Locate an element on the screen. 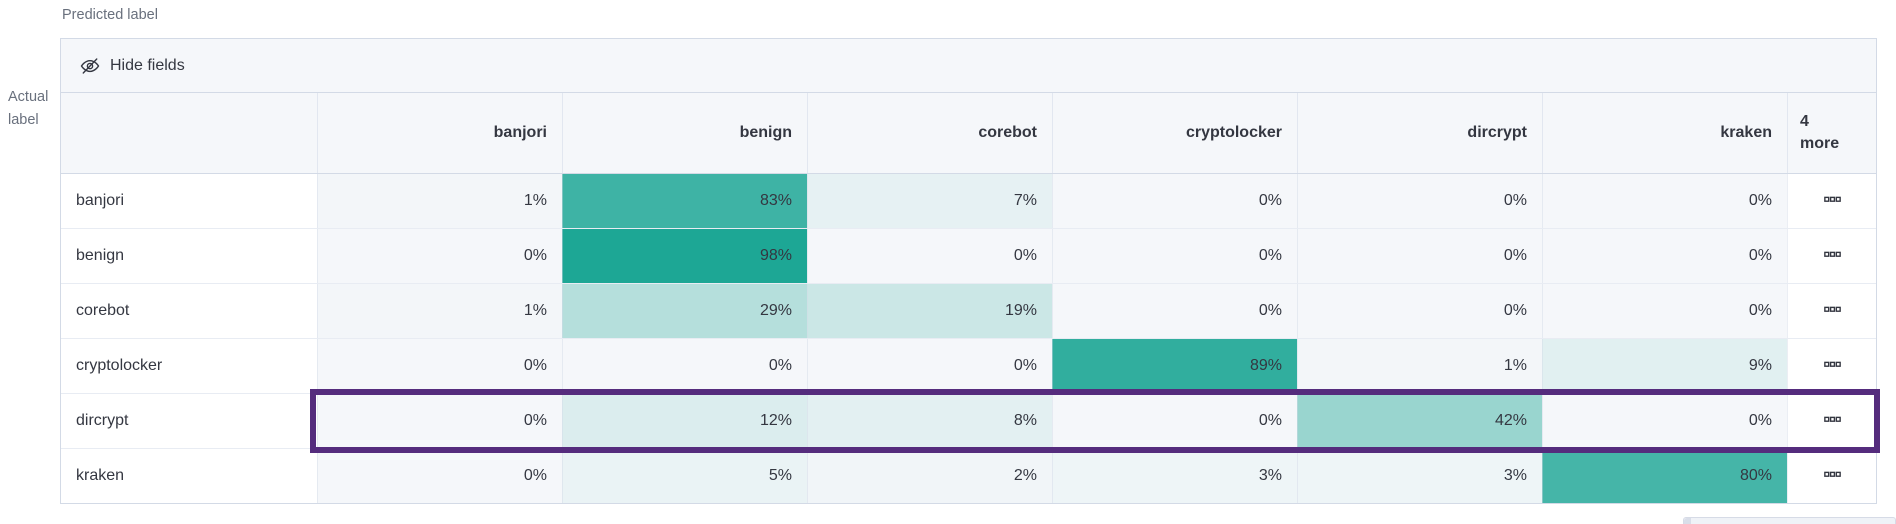 This screenshot has width=1896, height=524. cell-kraken-corebot: 2% is located at coordinates (929, 476).